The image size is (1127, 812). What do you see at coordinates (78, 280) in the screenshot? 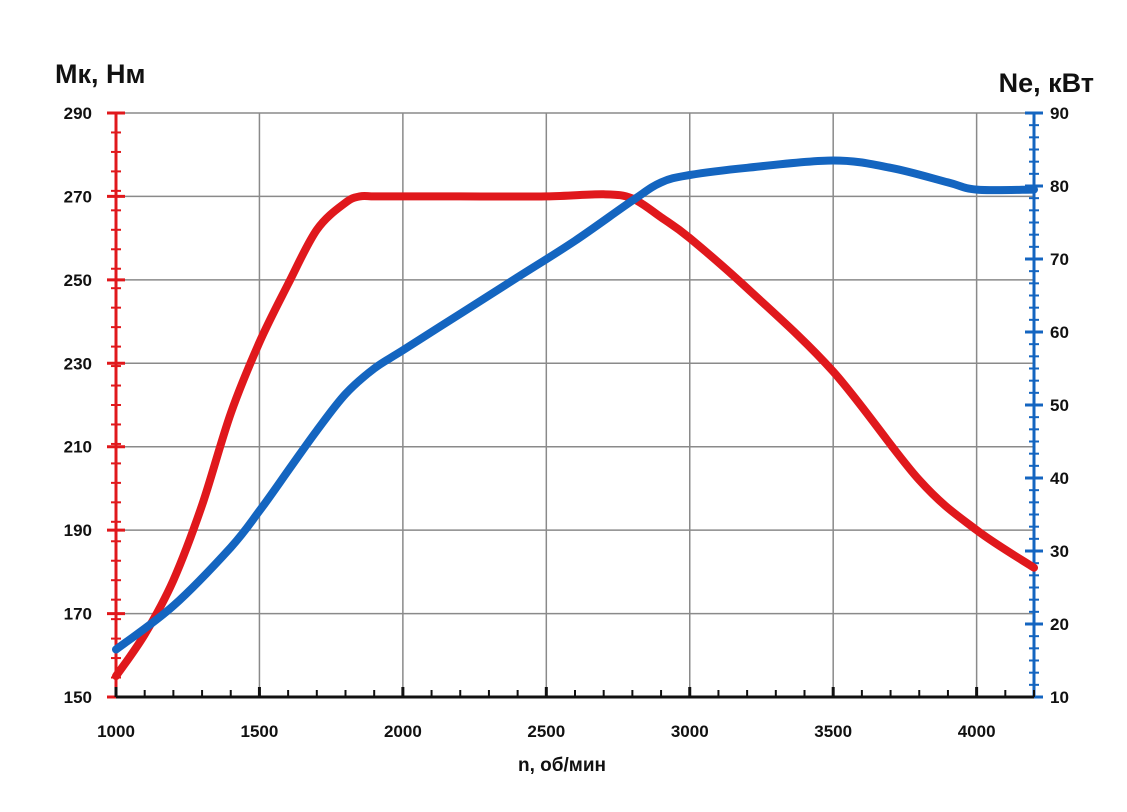
I see `left-tick-label: 250` at bounding box center [78, 280].